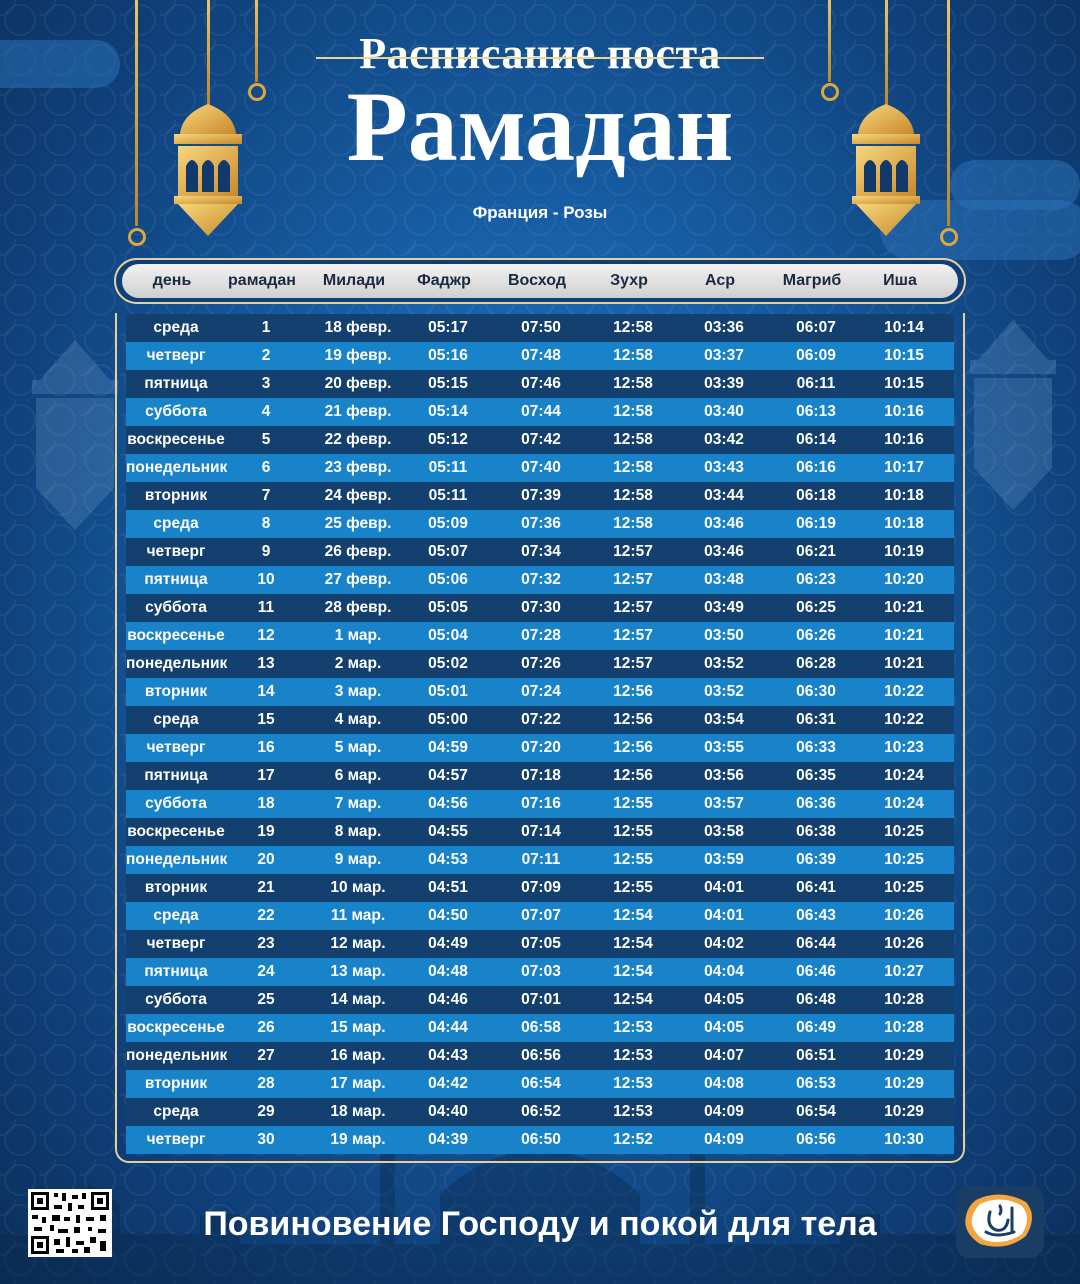 This screenshot has width=1080, height=1284. What do you see at coordinates (904, 719) in the screenshot?
I see `cell-isha-time: 10:22` at bounding box center [904, 719].